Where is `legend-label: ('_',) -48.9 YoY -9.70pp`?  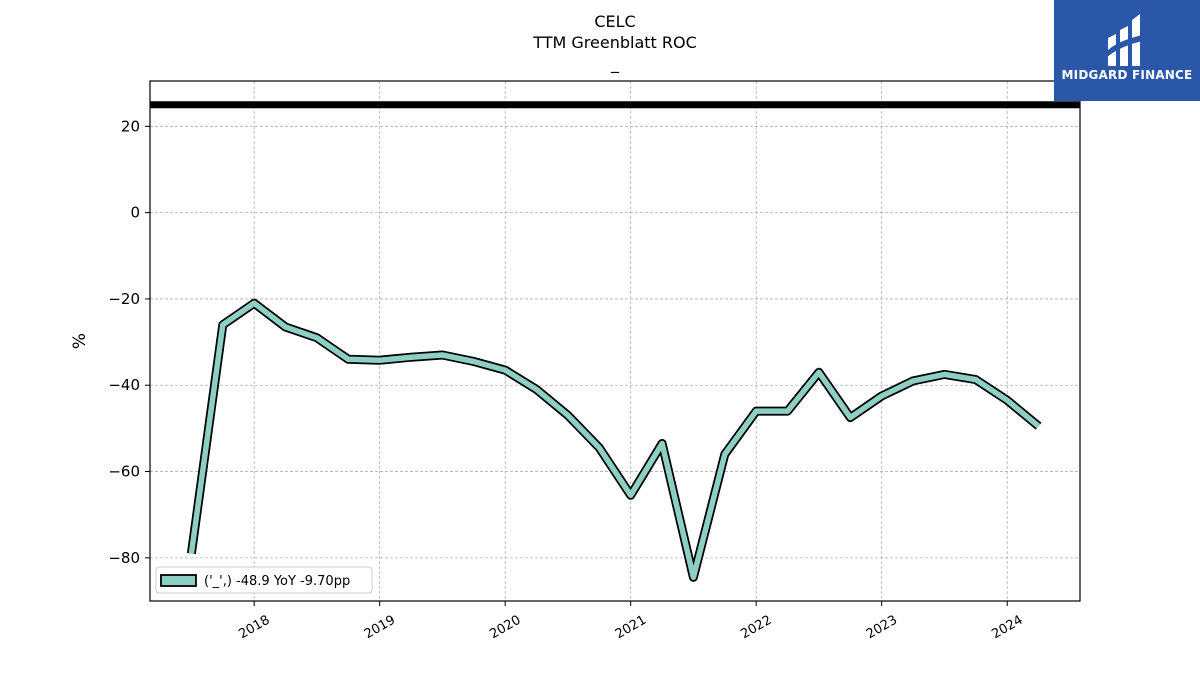
legend-label: ('_',) -48.9 YoY -9.70pp is located at coordinates (277, 581).